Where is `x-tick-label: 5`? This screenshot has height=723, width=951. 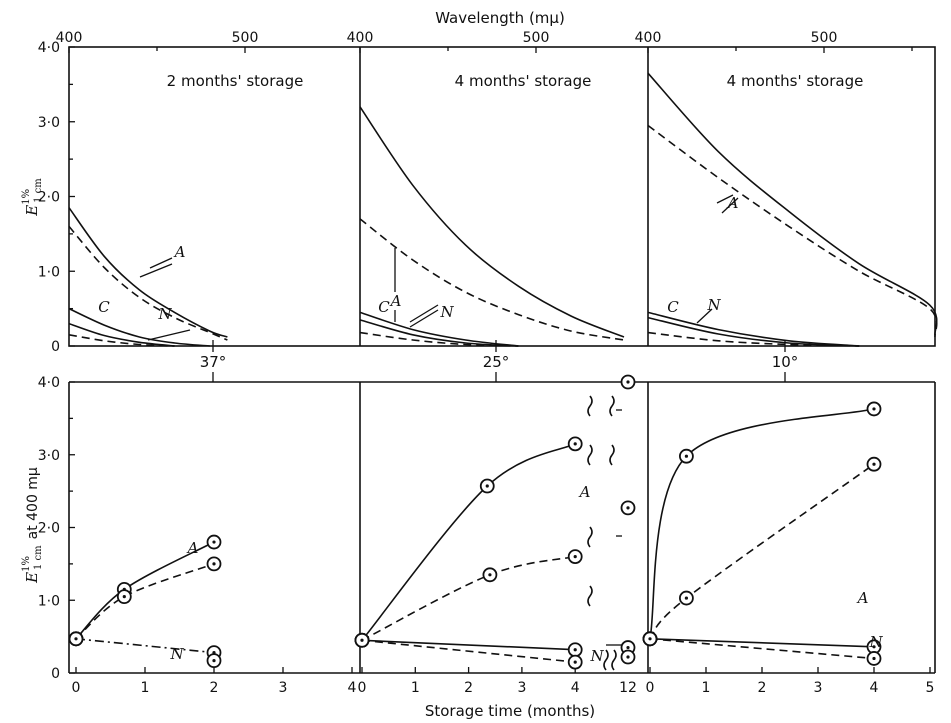 x-tick-label: 5 is located at coordinates (930, 688).